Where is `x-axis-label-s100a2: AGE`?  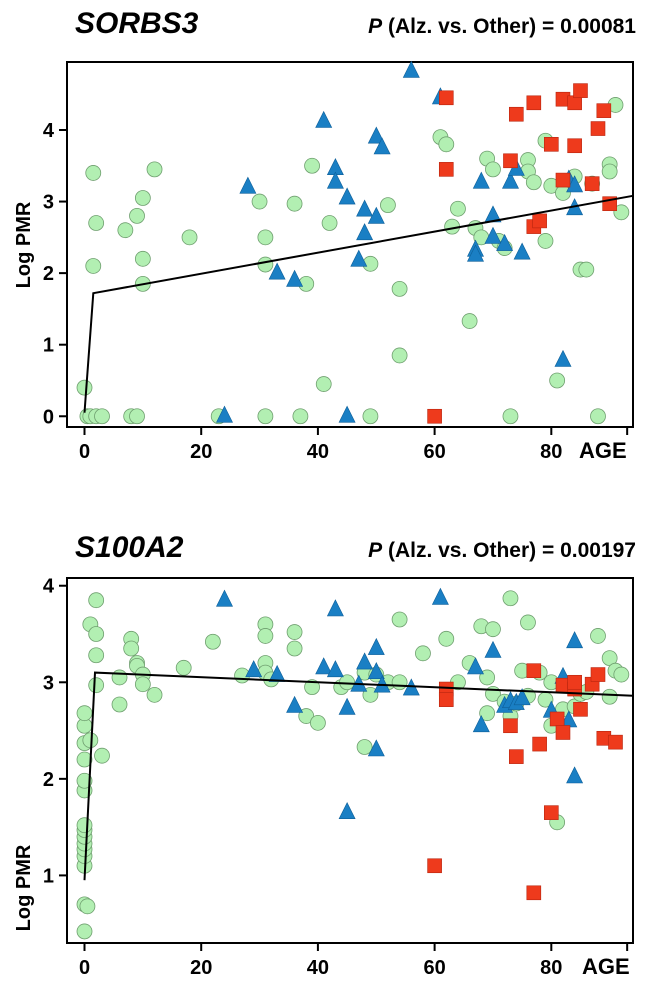
x-axis-label-s100a2: AGE is located at coordinates (606, 966).